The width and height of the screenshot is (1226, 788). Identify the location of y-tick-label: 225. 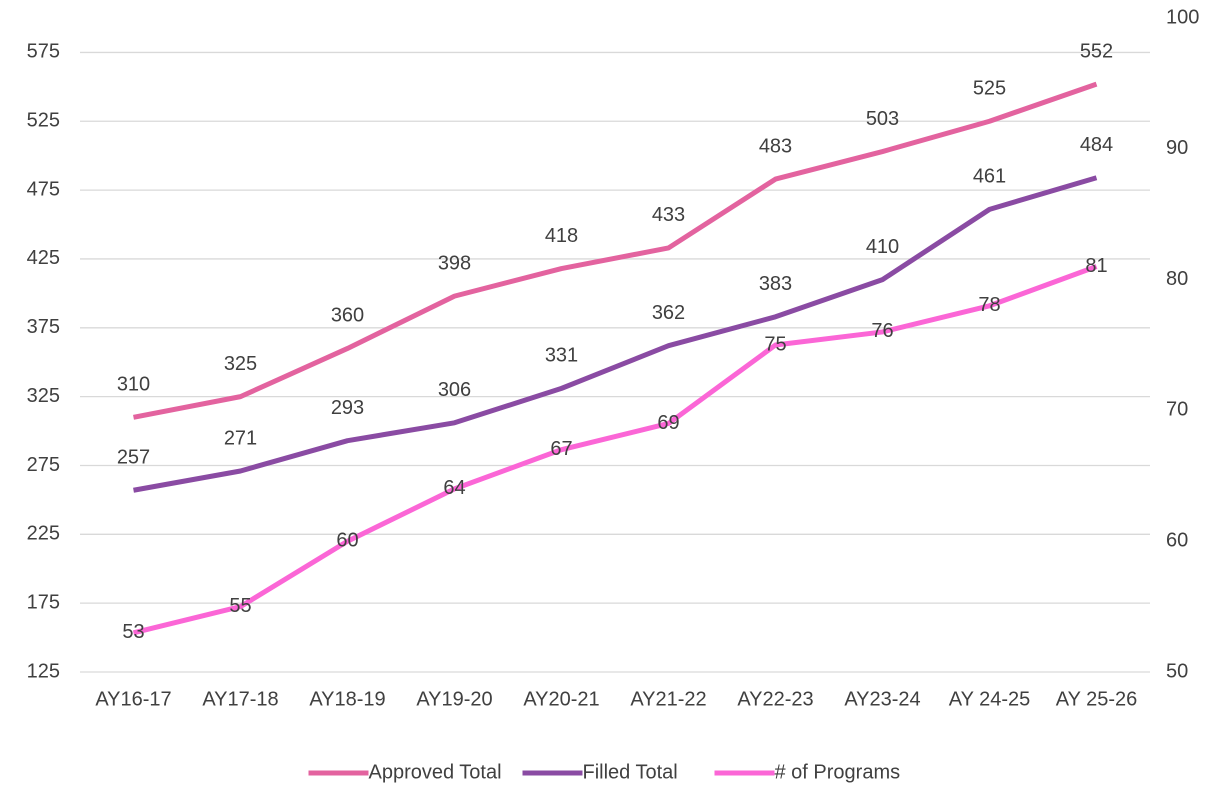
(43, 534).